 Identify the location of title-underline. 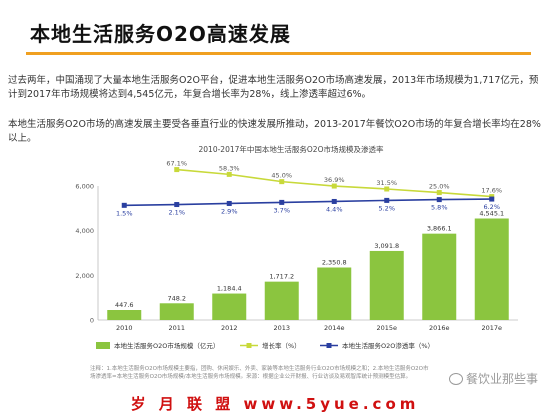
(278, 53).